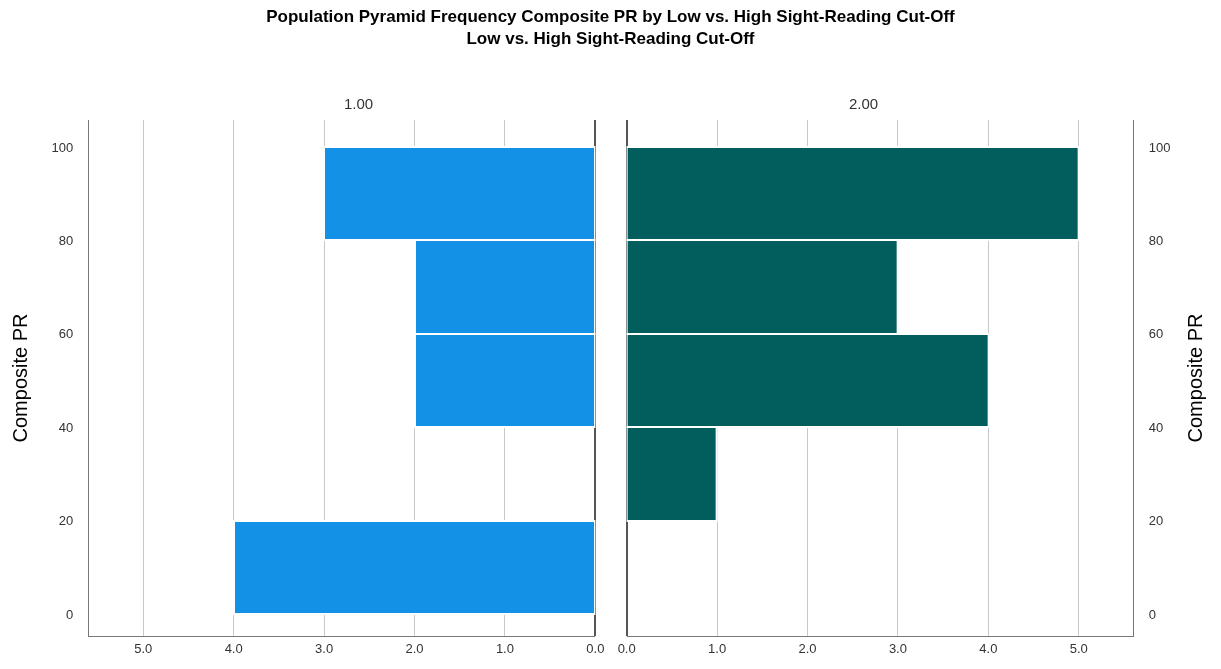 The width and height of the screenshot is (1221, 669). Describe the element at coordinates (611, 16) in the screenshot. I see `chart-title: Population Pyramid Frequency Composite PR by Low vs. High Sight-Reading Cut-Off` at that location.